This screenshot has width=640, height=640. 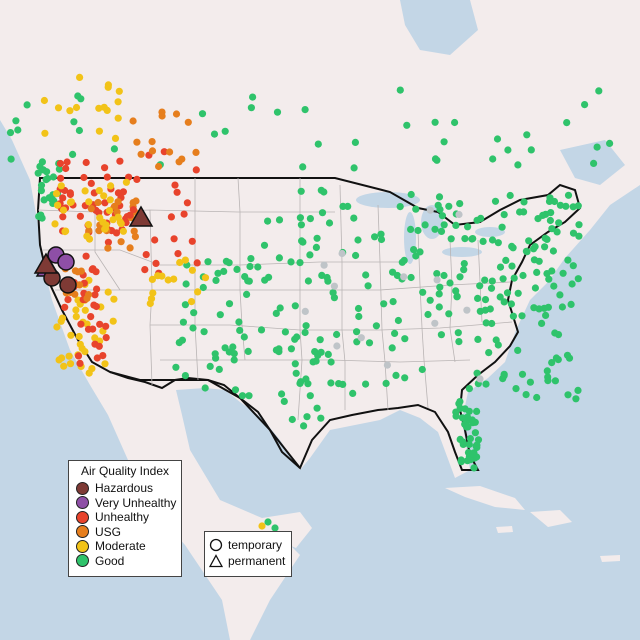 What do you see at coordinates (485, 498) in the screenshot?
I see `cuba-island` at bounding box center [485, 498].